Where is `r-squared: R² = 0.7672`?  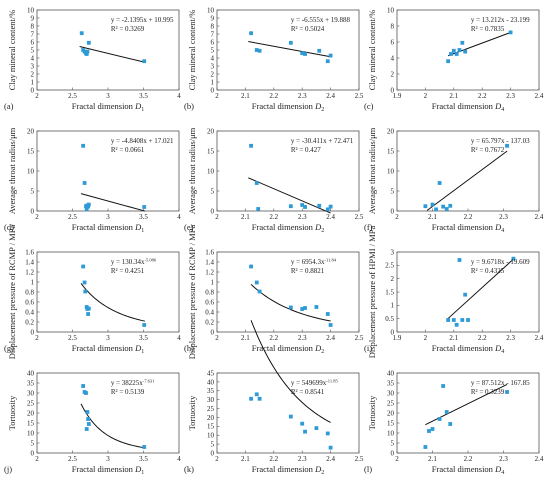
r-squared: R² = 0.7672 is located at coordinates (488, 150).